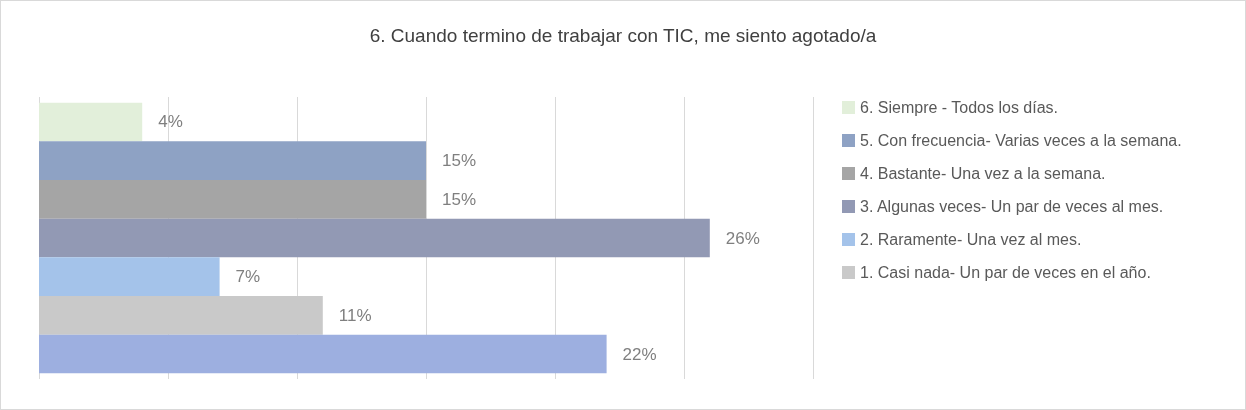 The width and height of the screenshot is (1246, 410). I want to click on legend-label: 3. Algunas veces- Un par de veces al mes., so click(1012, 206).